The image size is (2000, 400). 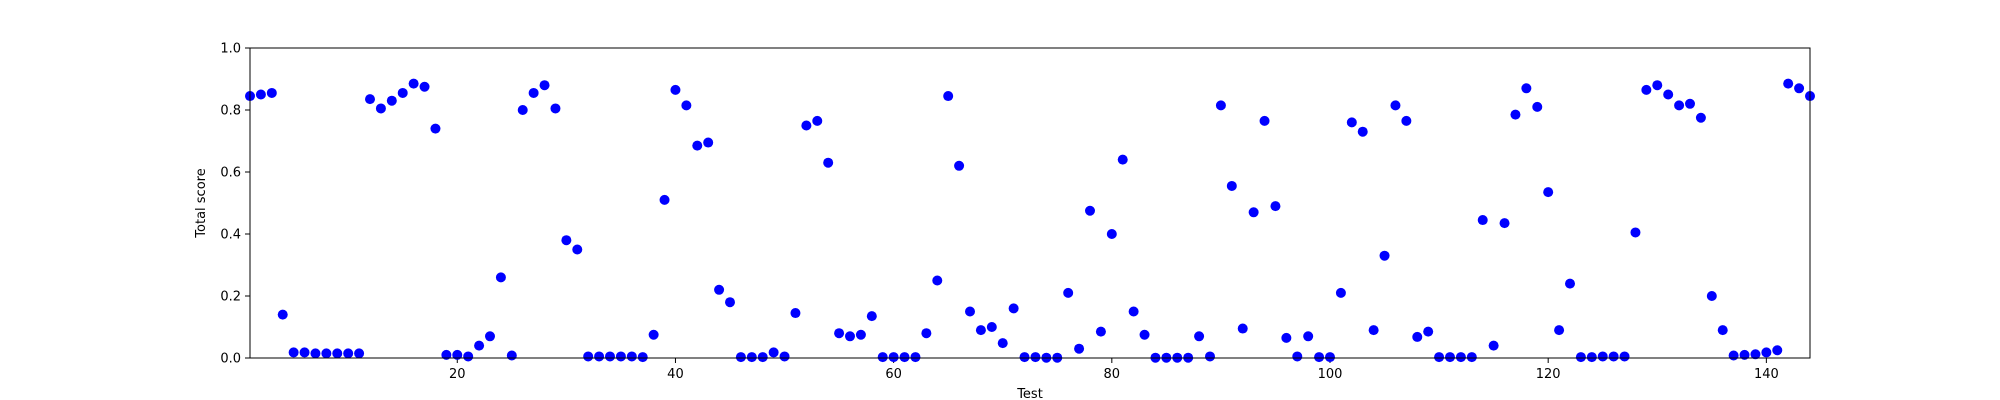 I want to click on y-tick-label: 0.6, so click(x=230, y=173).